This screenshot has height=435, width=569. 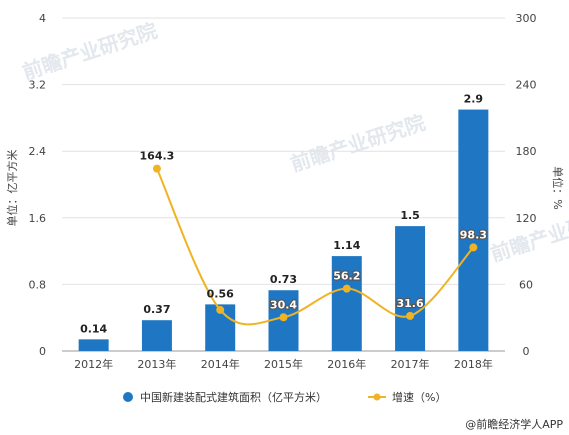 What do you see at coordinates (473, 234) in the screenshot?
I see `growth-value-label: 98.3` at bounding box center [473, 234].